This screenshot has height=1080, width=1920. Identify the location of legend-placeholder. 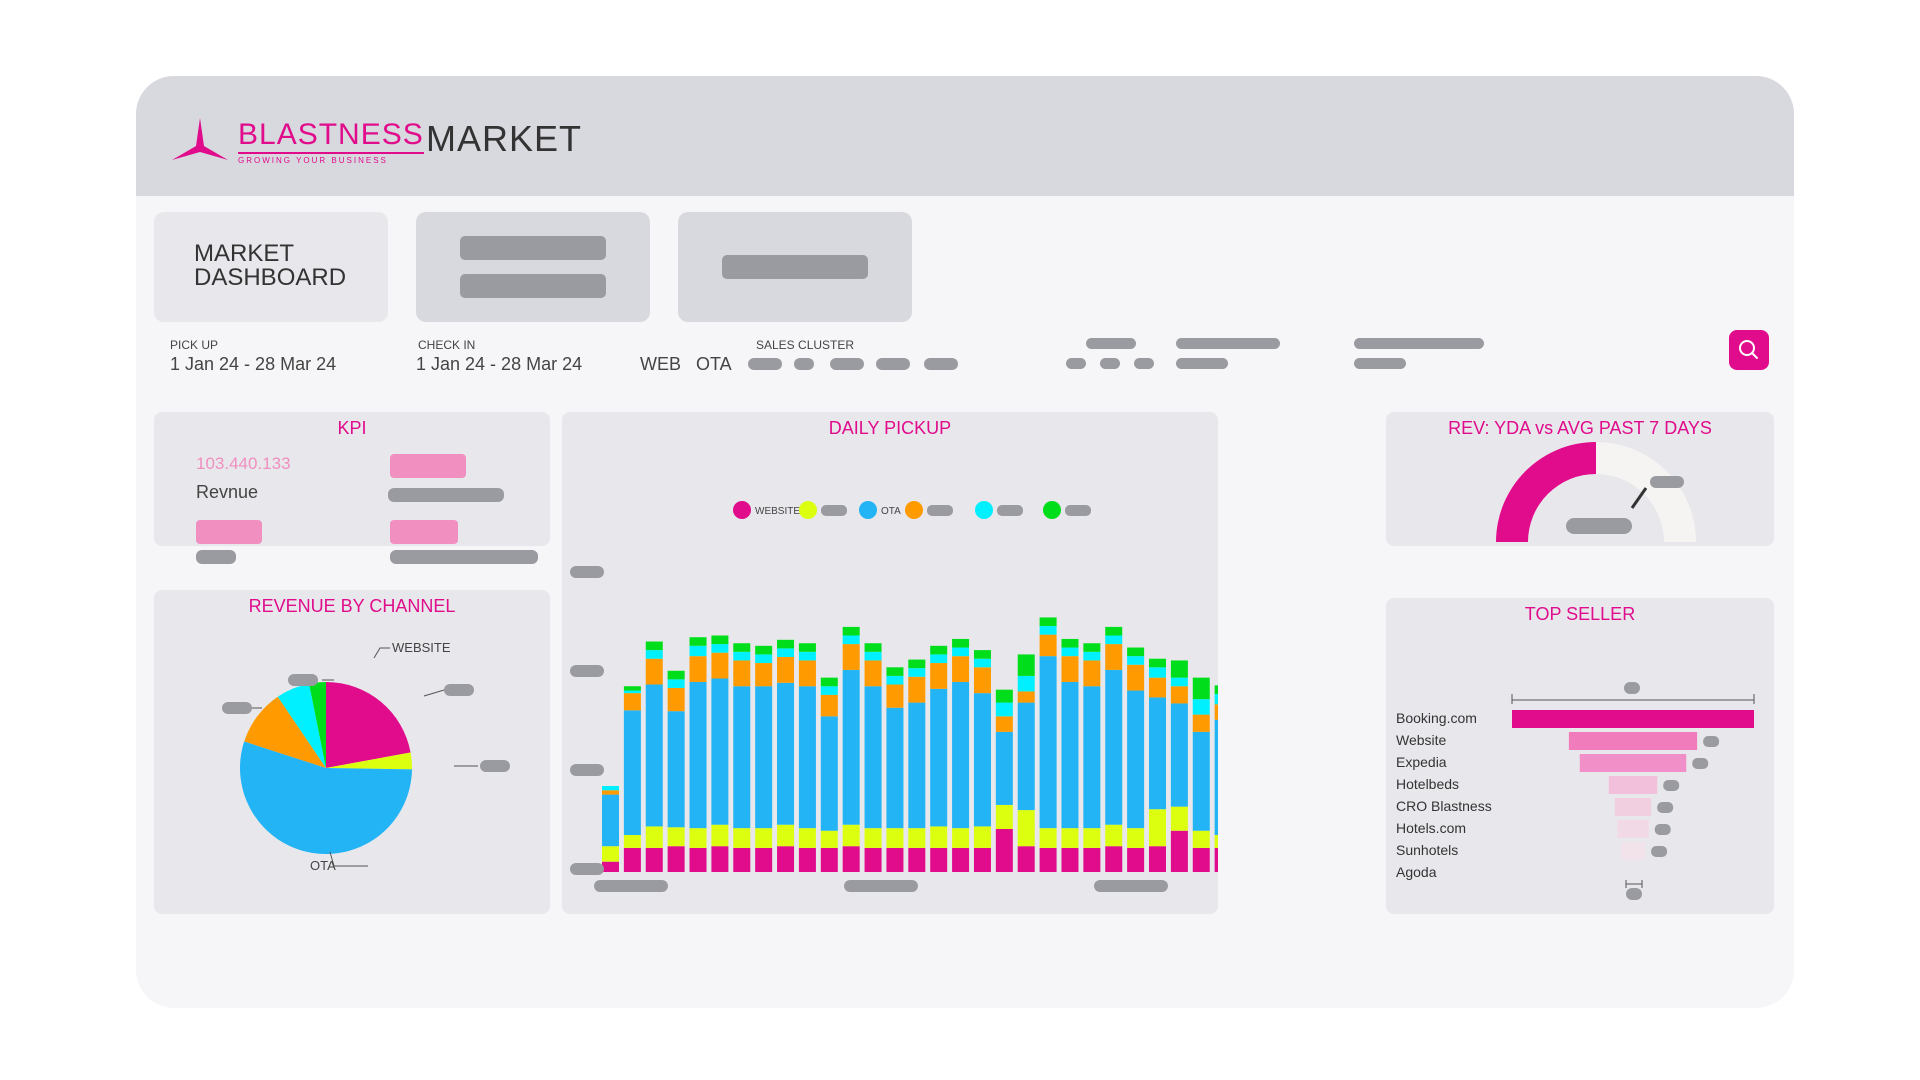
(940, 510).